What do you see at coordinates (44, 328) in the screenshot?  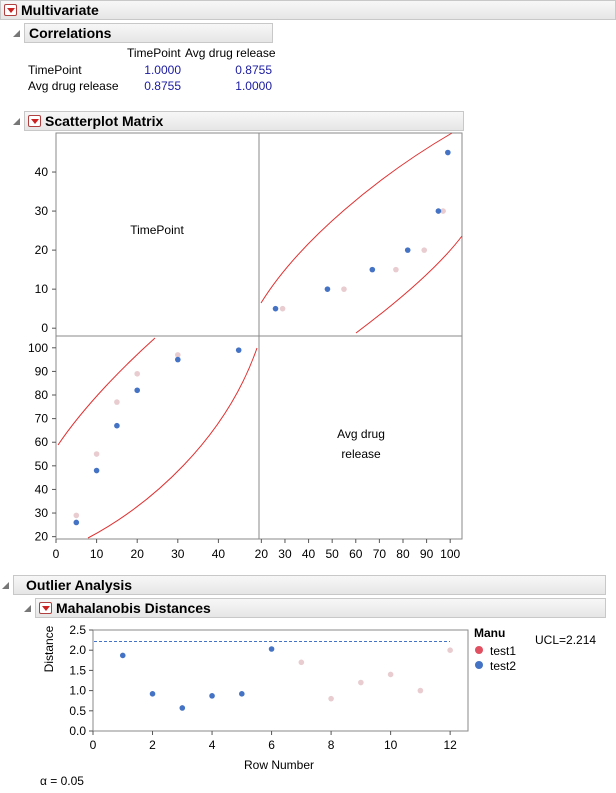 I see `ytick-label: 0` at bounding box center [44, 328].